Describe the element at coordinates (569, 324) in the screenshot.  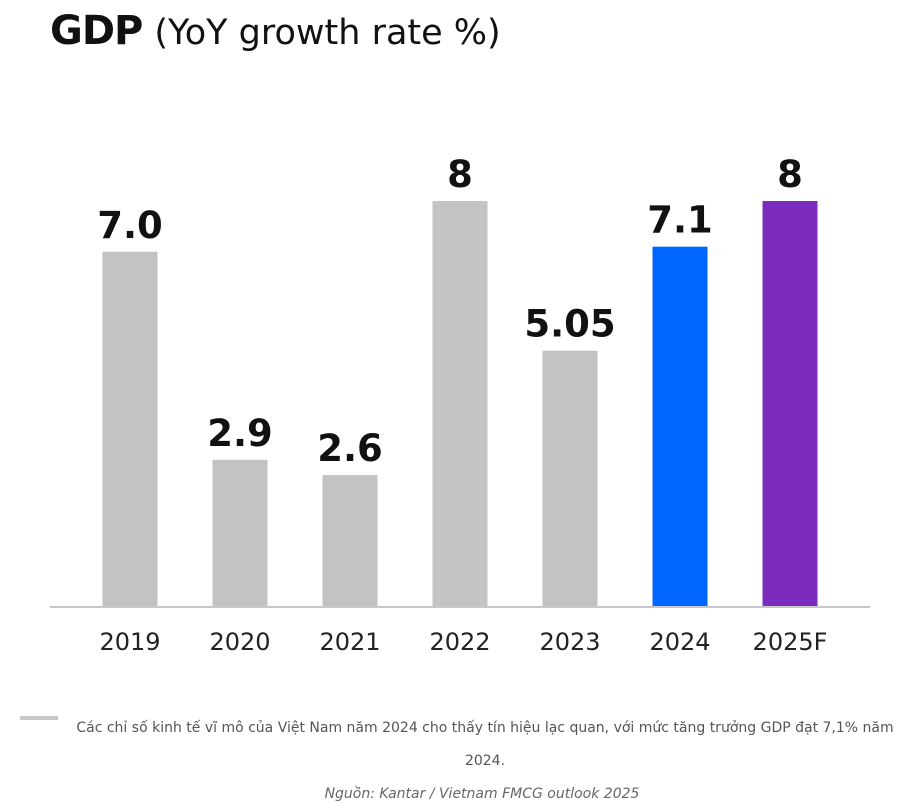
I see `value-label-2023: 5.05` at that location.